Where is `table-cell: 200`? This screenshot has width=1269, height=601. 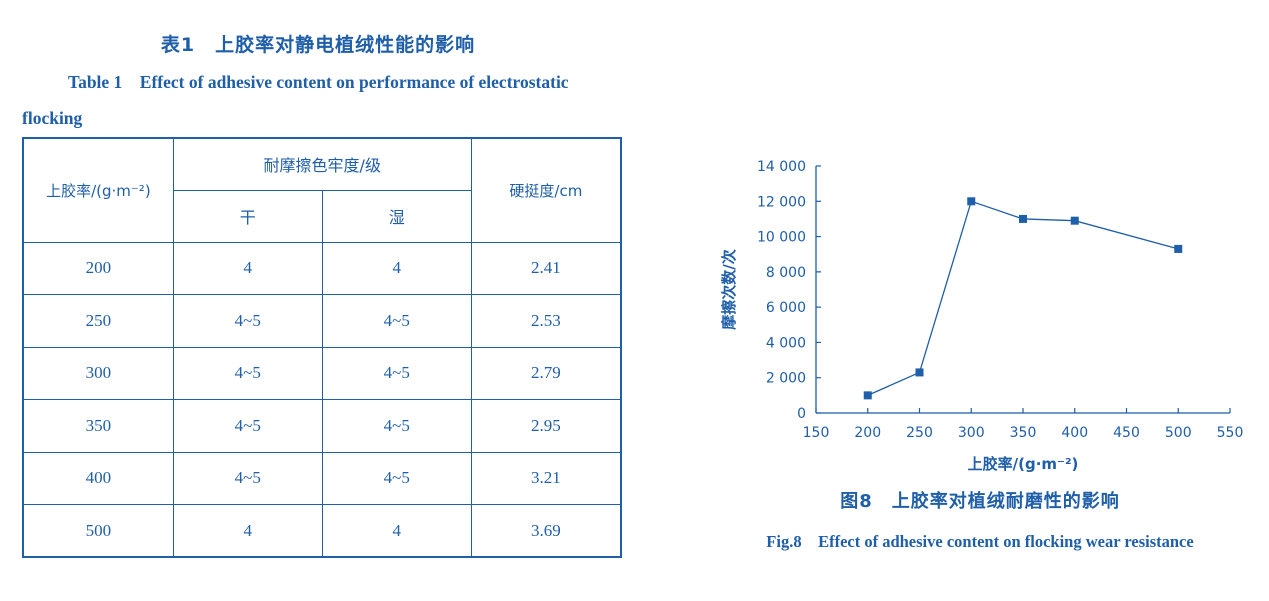 table-cell: 200 is located at coordinates (98, 268).